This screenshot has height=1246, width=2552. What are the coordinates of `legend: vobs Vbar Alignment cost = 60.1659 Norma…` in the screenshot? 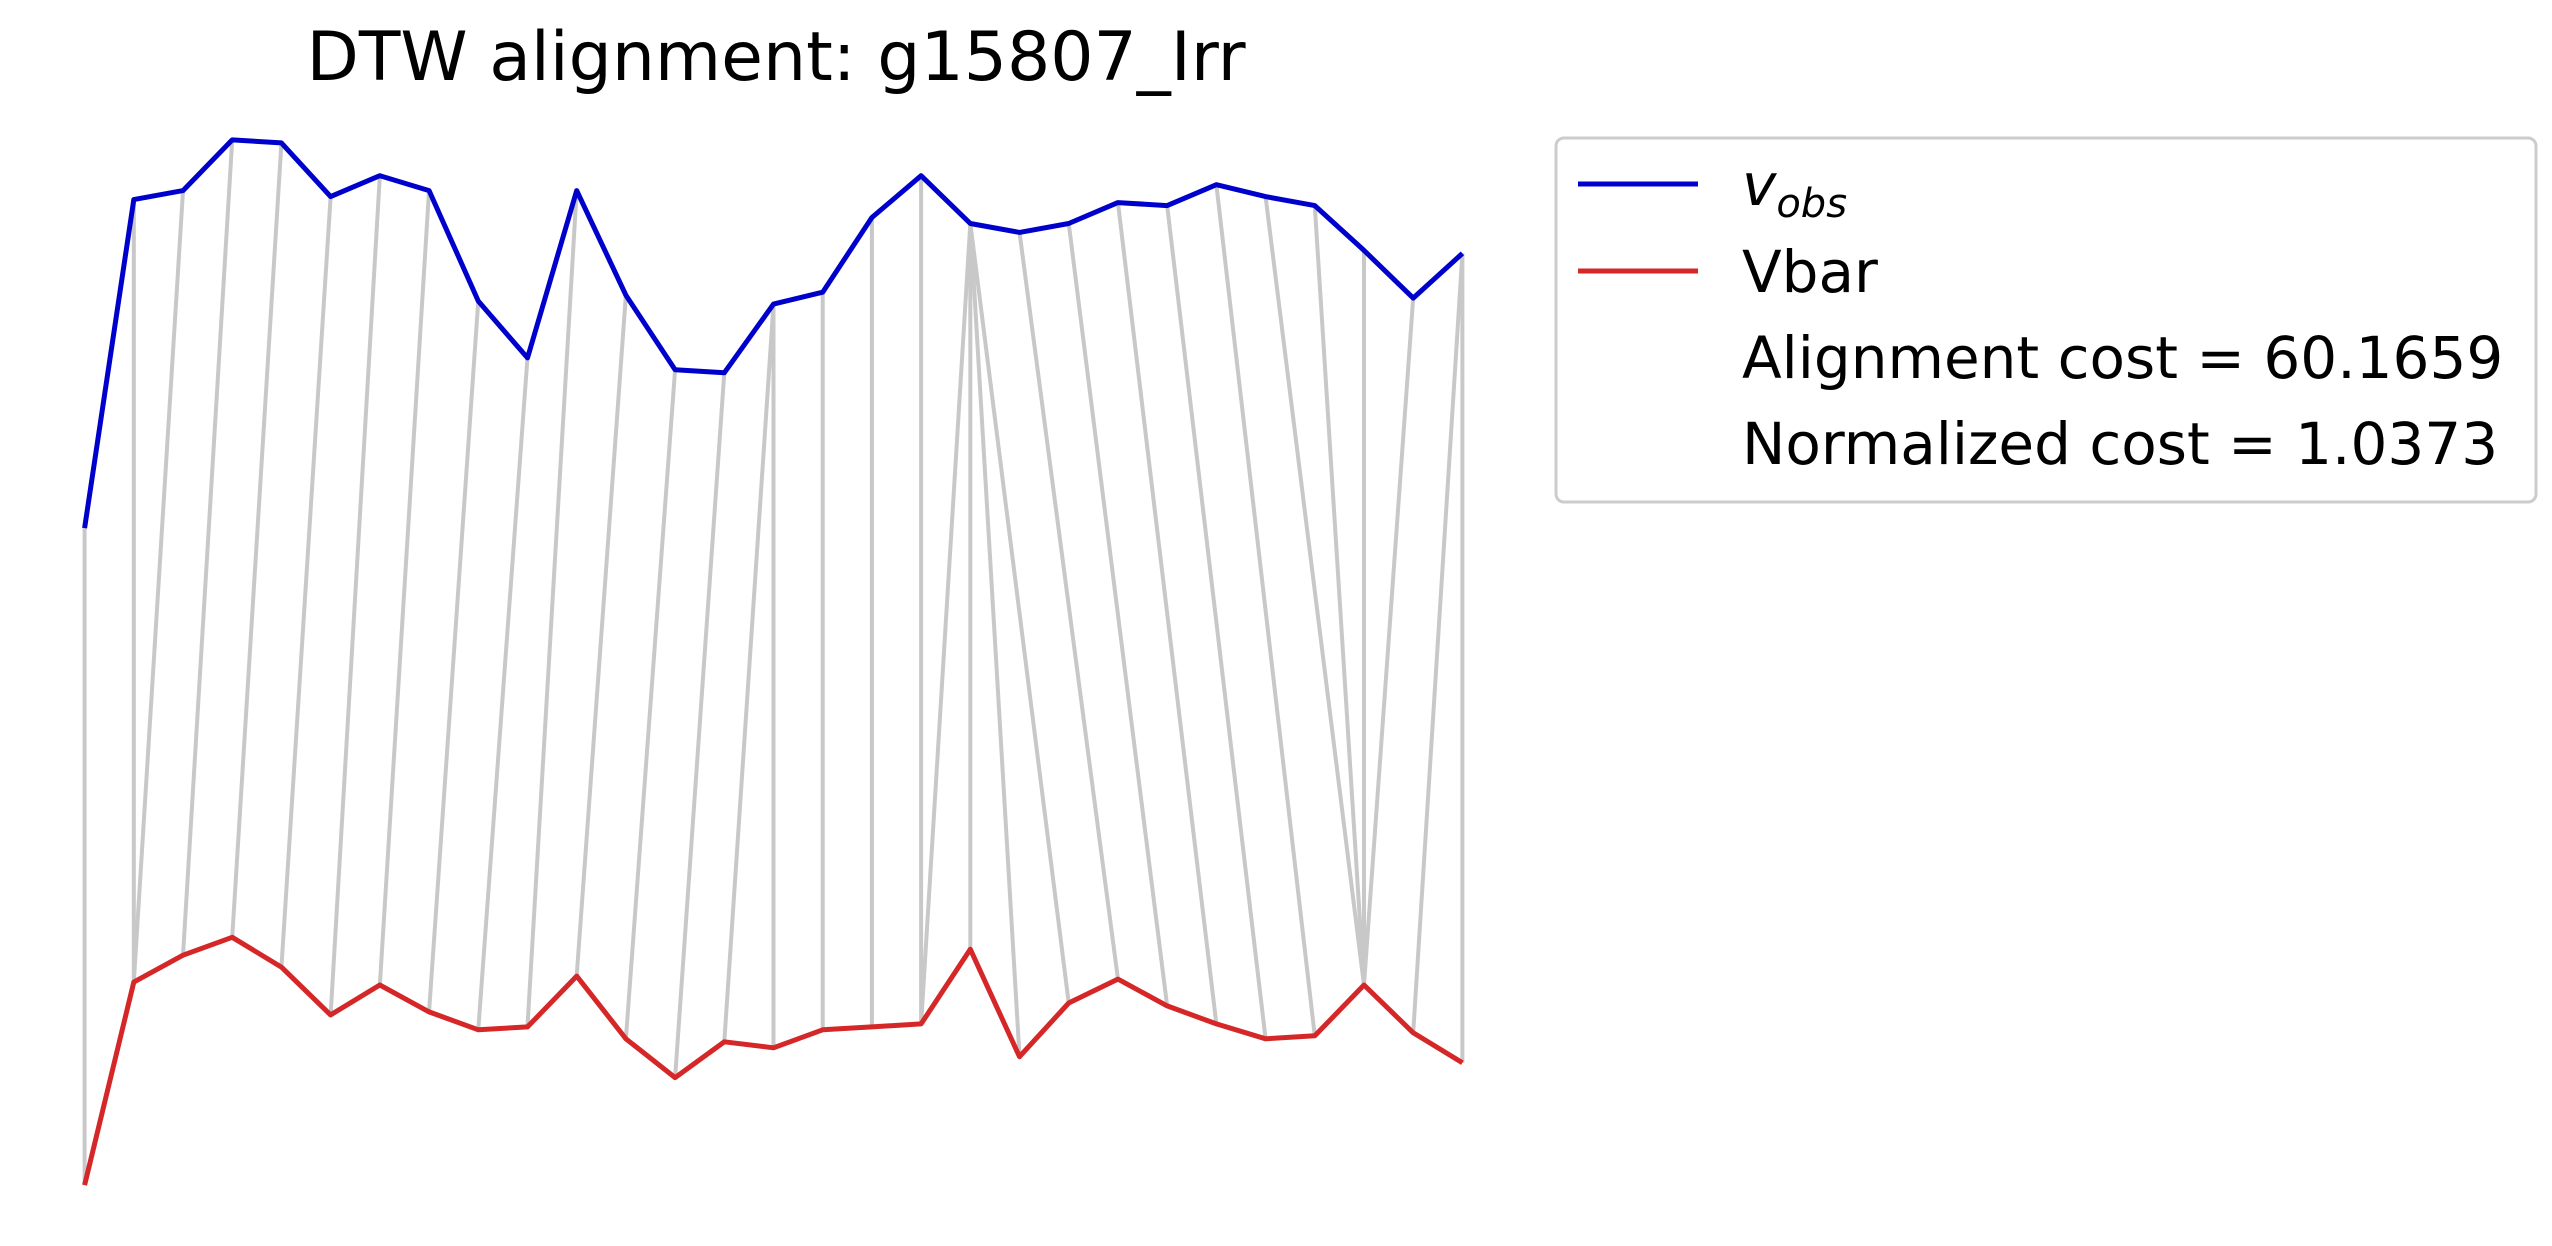 It's located at (2046, 320).